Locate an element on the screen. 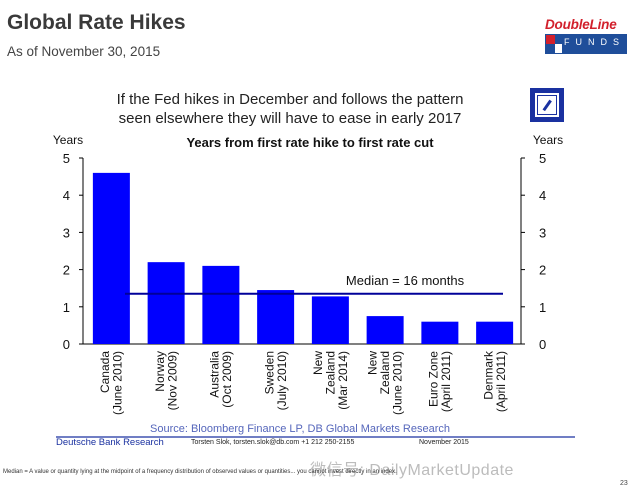 This screenshot has height=500, width=640. x-tick-label-text: NewZealand(Mar 2014) is located at coordinates (330, 380).